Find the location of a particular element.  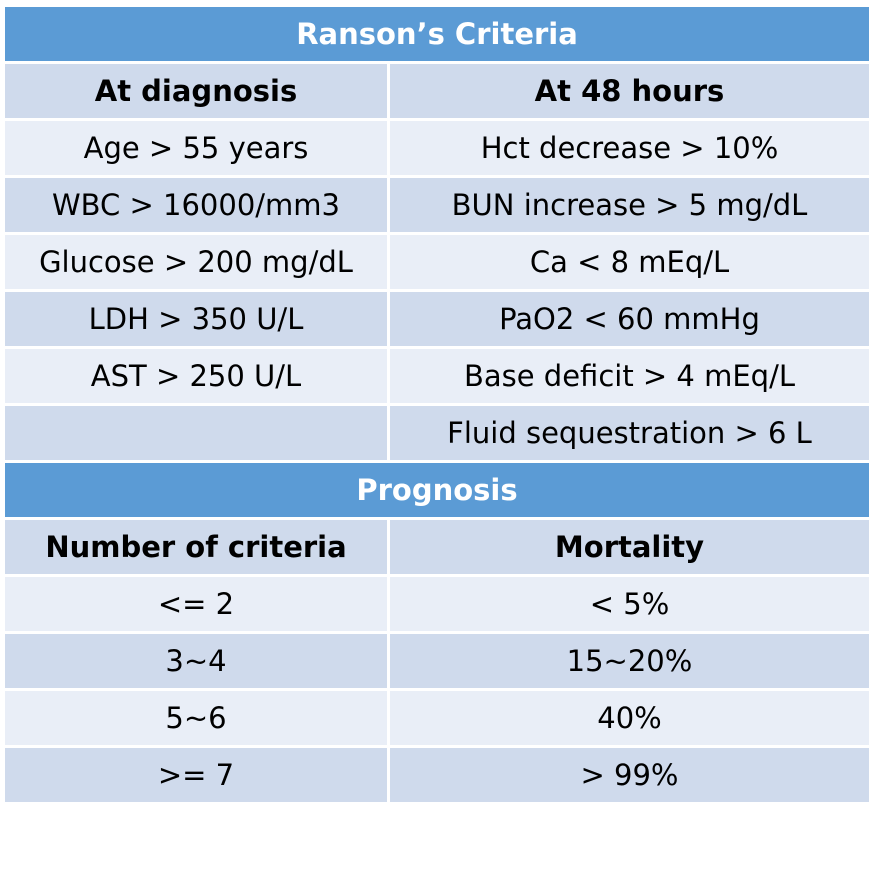

criteria-title-row: Ranson’s Criteria is located at coordinates (437, 34).